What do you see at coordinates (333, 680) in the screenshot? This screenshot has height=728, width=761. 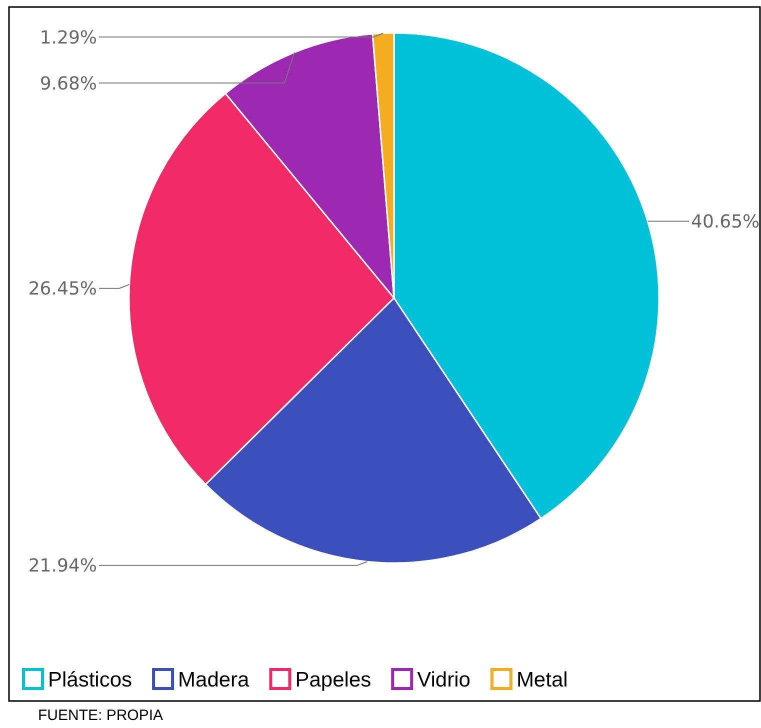 I see `legend-label: Papeles` at bounding box center [333, 680].